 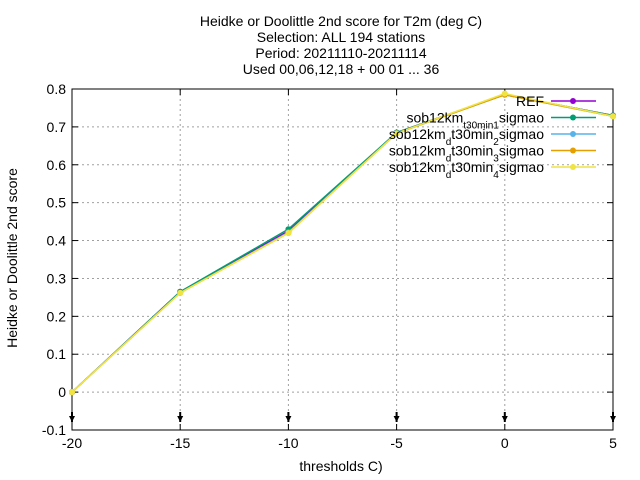 What do you see at coordinates (341, 69) in the screenshot?
I see `title-line: Used 00,06,12,18 + 00 01 ... 36` at bounding box center [341, 69].